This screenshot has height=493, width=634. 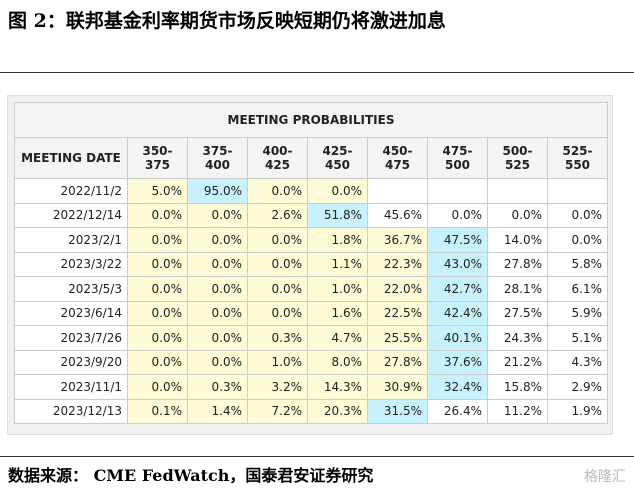 I want to click on source-note: 数据来源： CME FedWatch，国泰君安证券研究, so click(x=191, y=475).